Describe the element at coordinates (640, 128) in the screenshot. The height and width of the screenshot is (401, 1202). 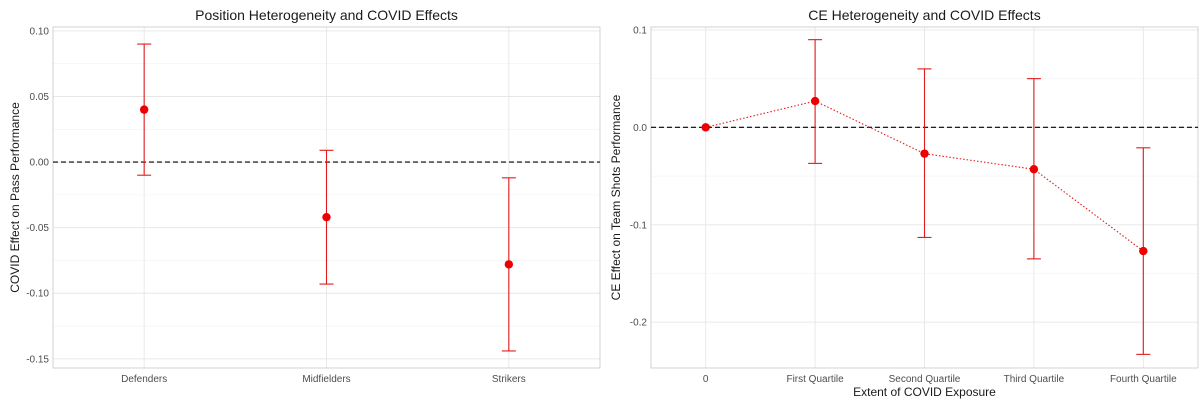
I see `y-tick-label: 0.0` at that location.